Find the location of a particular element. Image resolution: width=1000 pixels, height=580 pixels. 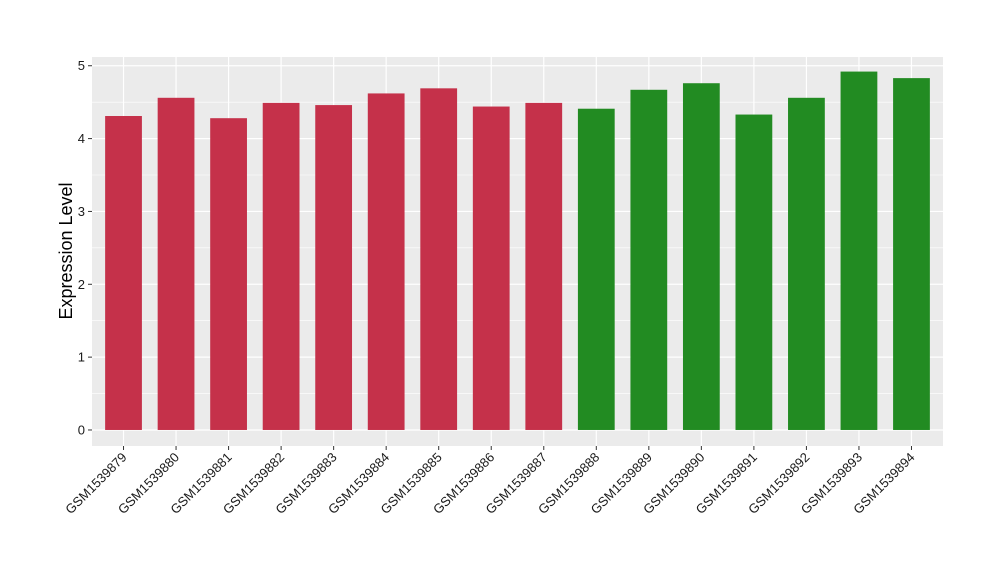

y-axis: 0 1 2 3 4 5 is located at coordinates (85, 247).